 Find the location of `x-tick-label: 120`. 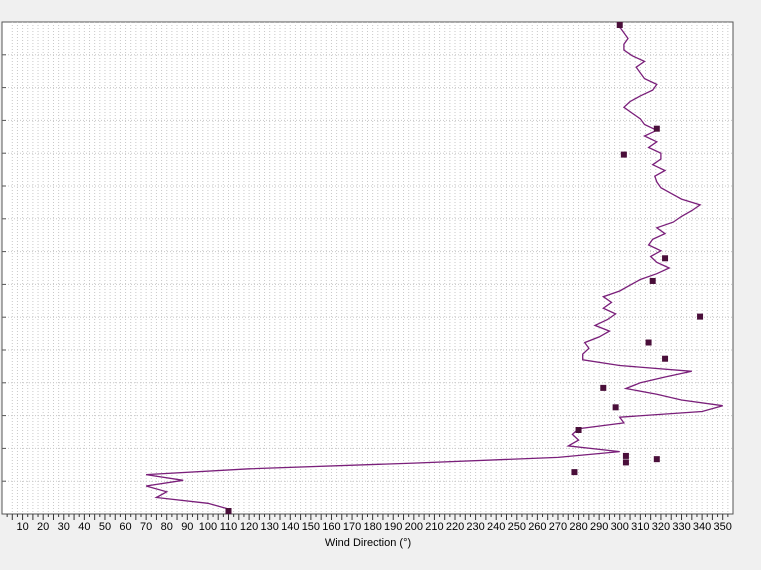

x-tick-label: 120 is located at coordinates (249, 527).